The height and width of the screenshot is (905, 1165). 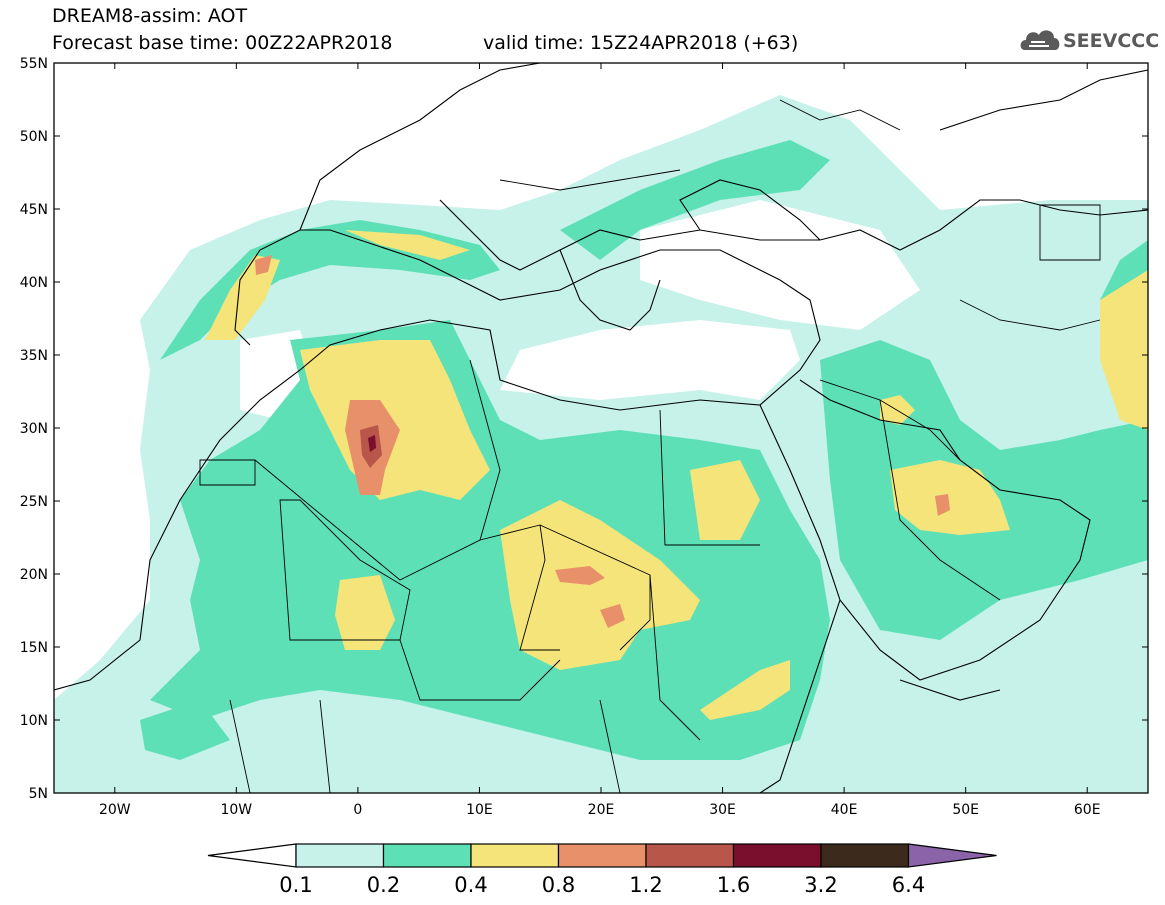 What do you see at coordinates (908, 885) in the screenshot?
I see `colorbar-label: 6.4` at bounding box center [908, 885].